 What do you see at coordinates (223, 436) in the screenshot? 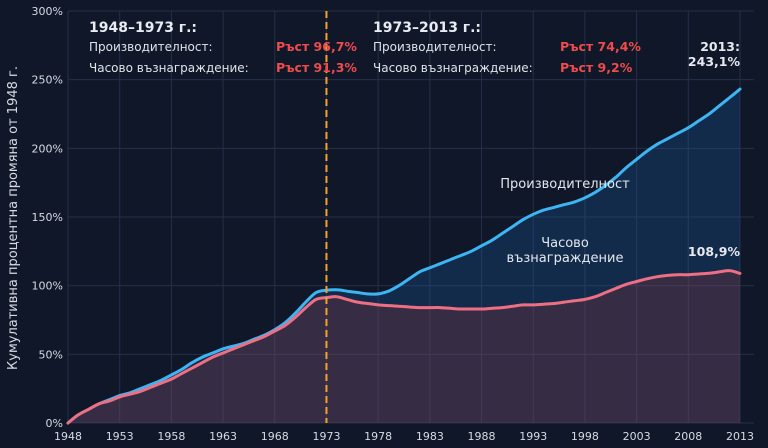
I see `x-tick-label: 1963` at bounding box center [223, 436].